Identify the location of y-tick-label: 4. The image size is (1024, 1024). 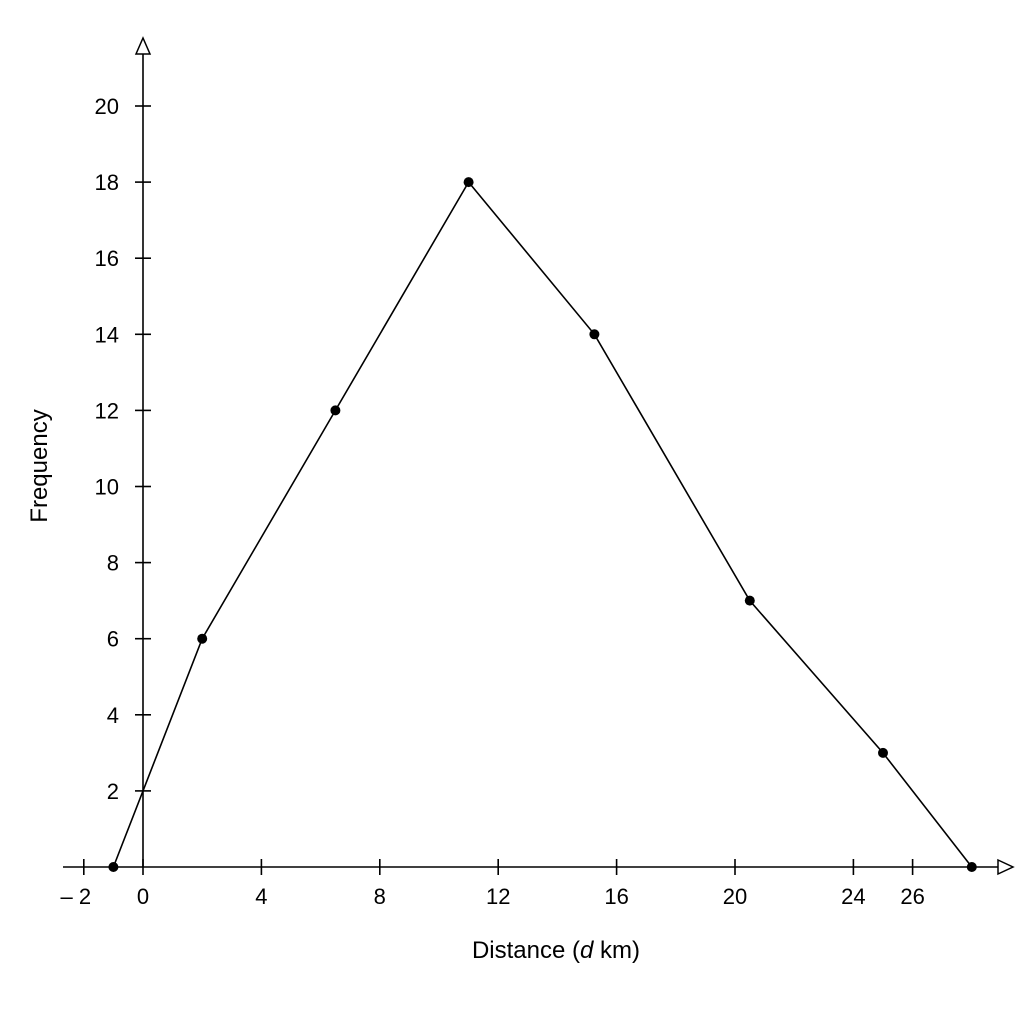
(113, 715).